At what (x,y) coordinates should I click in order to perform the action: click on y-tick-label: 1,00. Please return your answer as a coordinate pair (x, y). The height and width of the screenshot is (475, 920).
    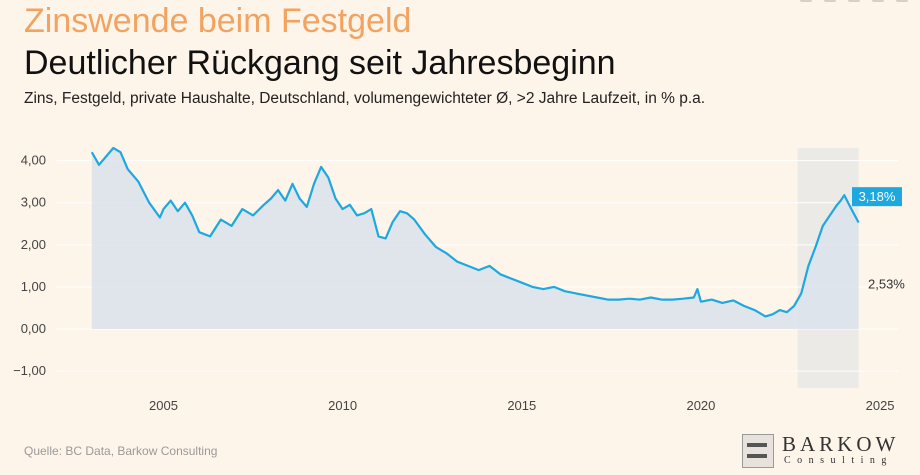
    Looking at the image, I should click on (33, 286).